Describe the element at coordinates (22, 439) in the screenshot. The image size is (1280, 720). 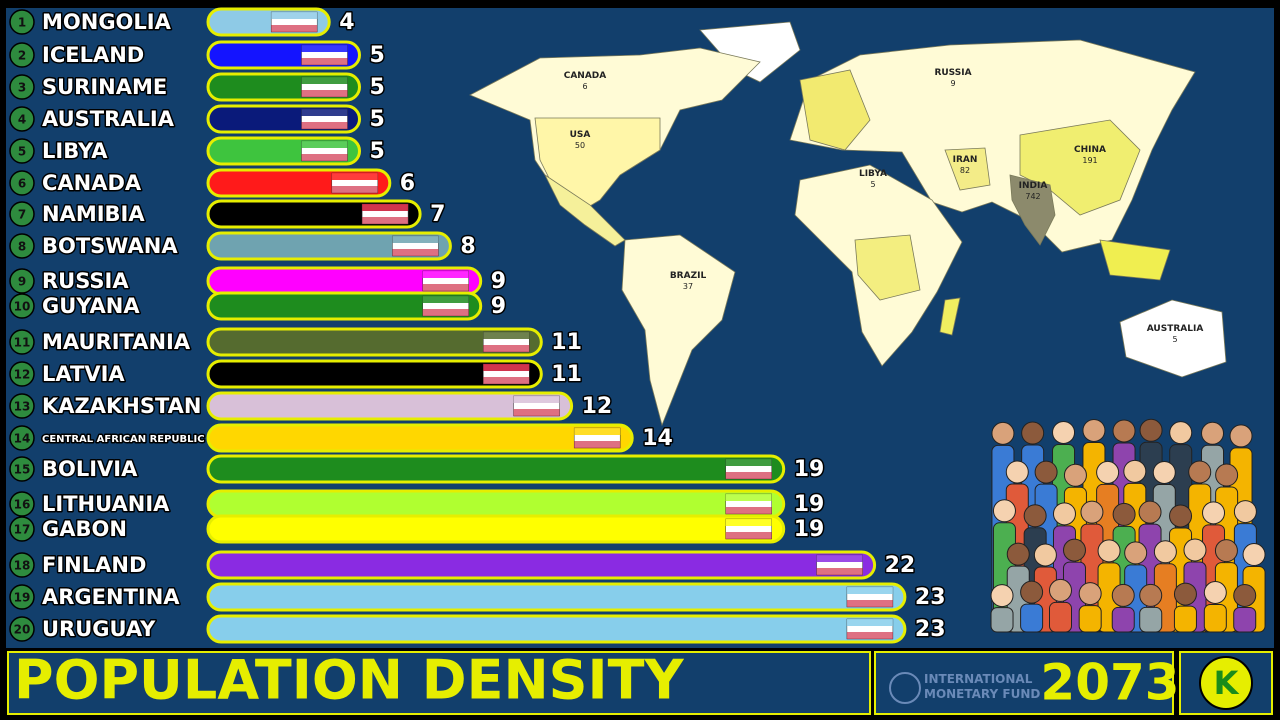
I see `rank: 14` at that location.